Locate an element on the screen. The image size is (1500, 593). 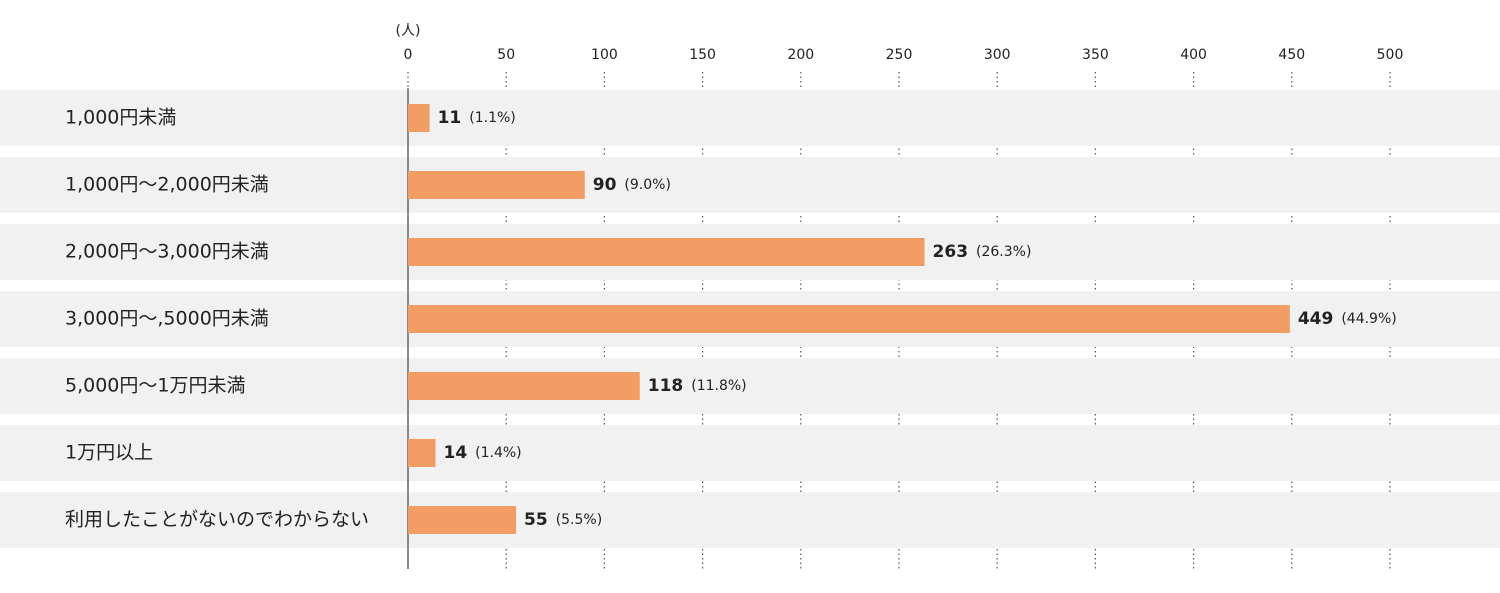
share-label: (26.3%) is located at coordinates (1003, 252).